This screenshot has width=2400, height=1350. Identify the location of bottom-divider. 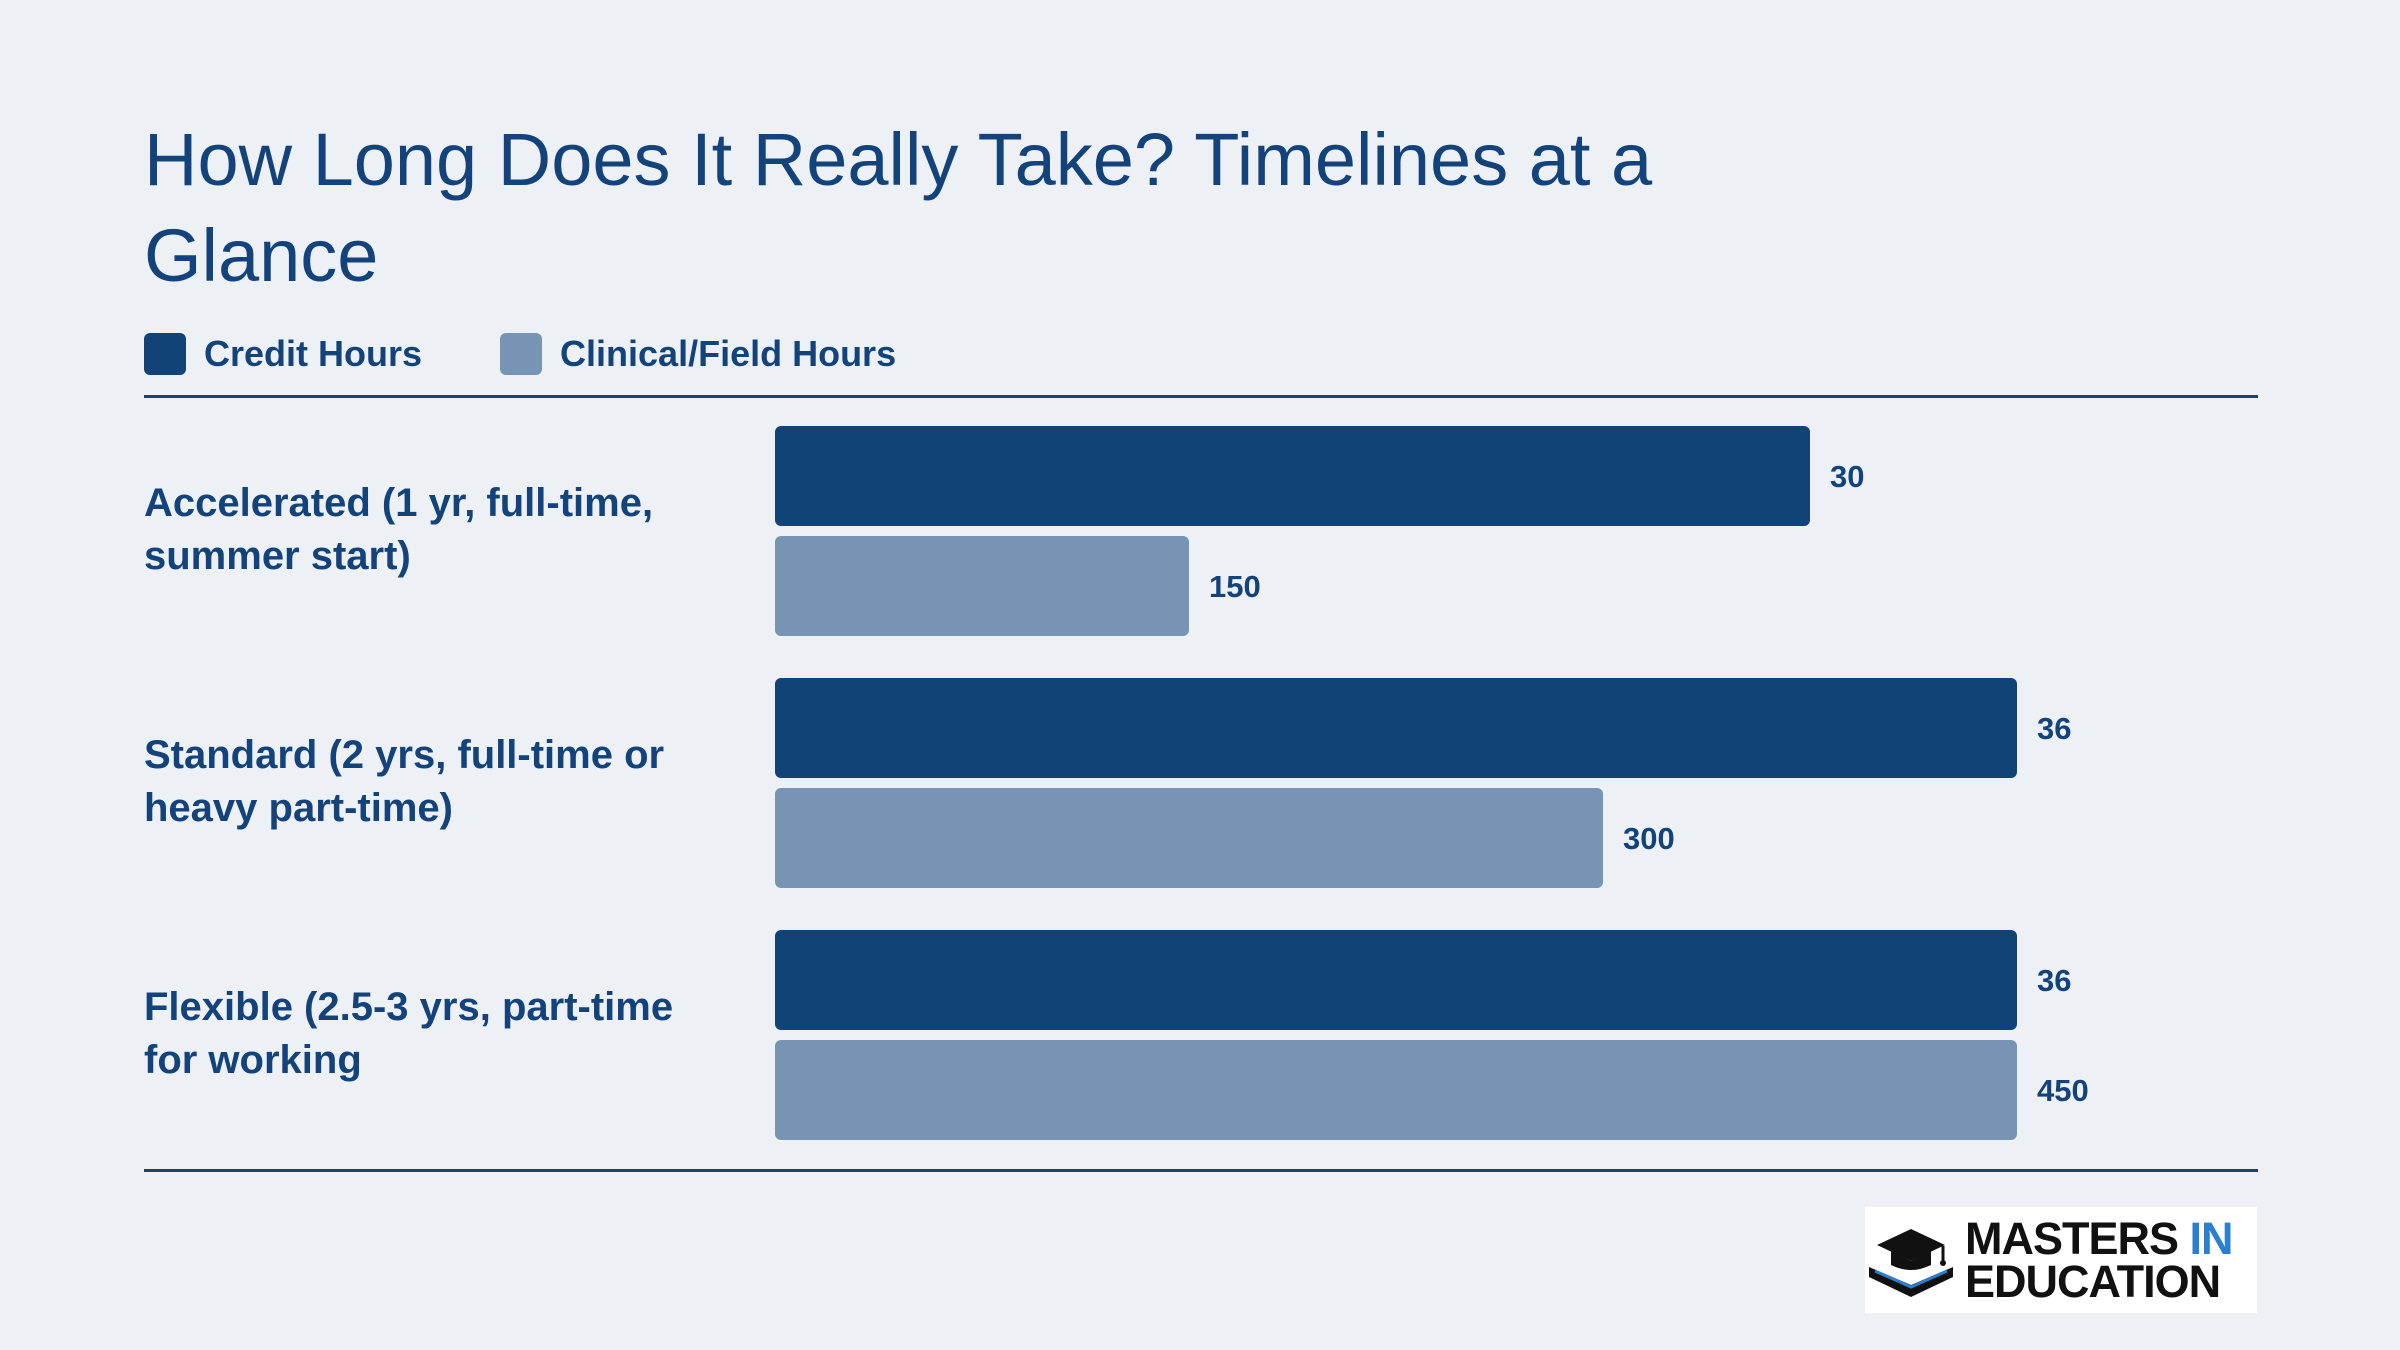
(1201, 1170).